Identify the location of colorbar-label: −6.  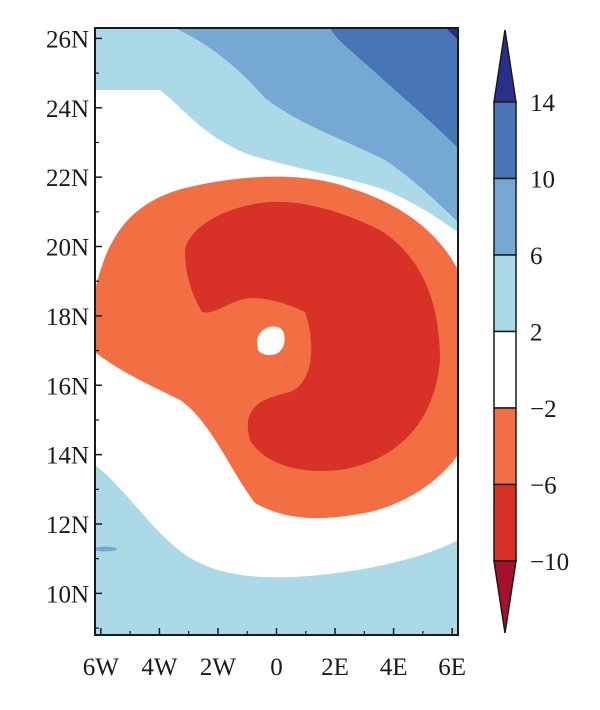
(543, 486).